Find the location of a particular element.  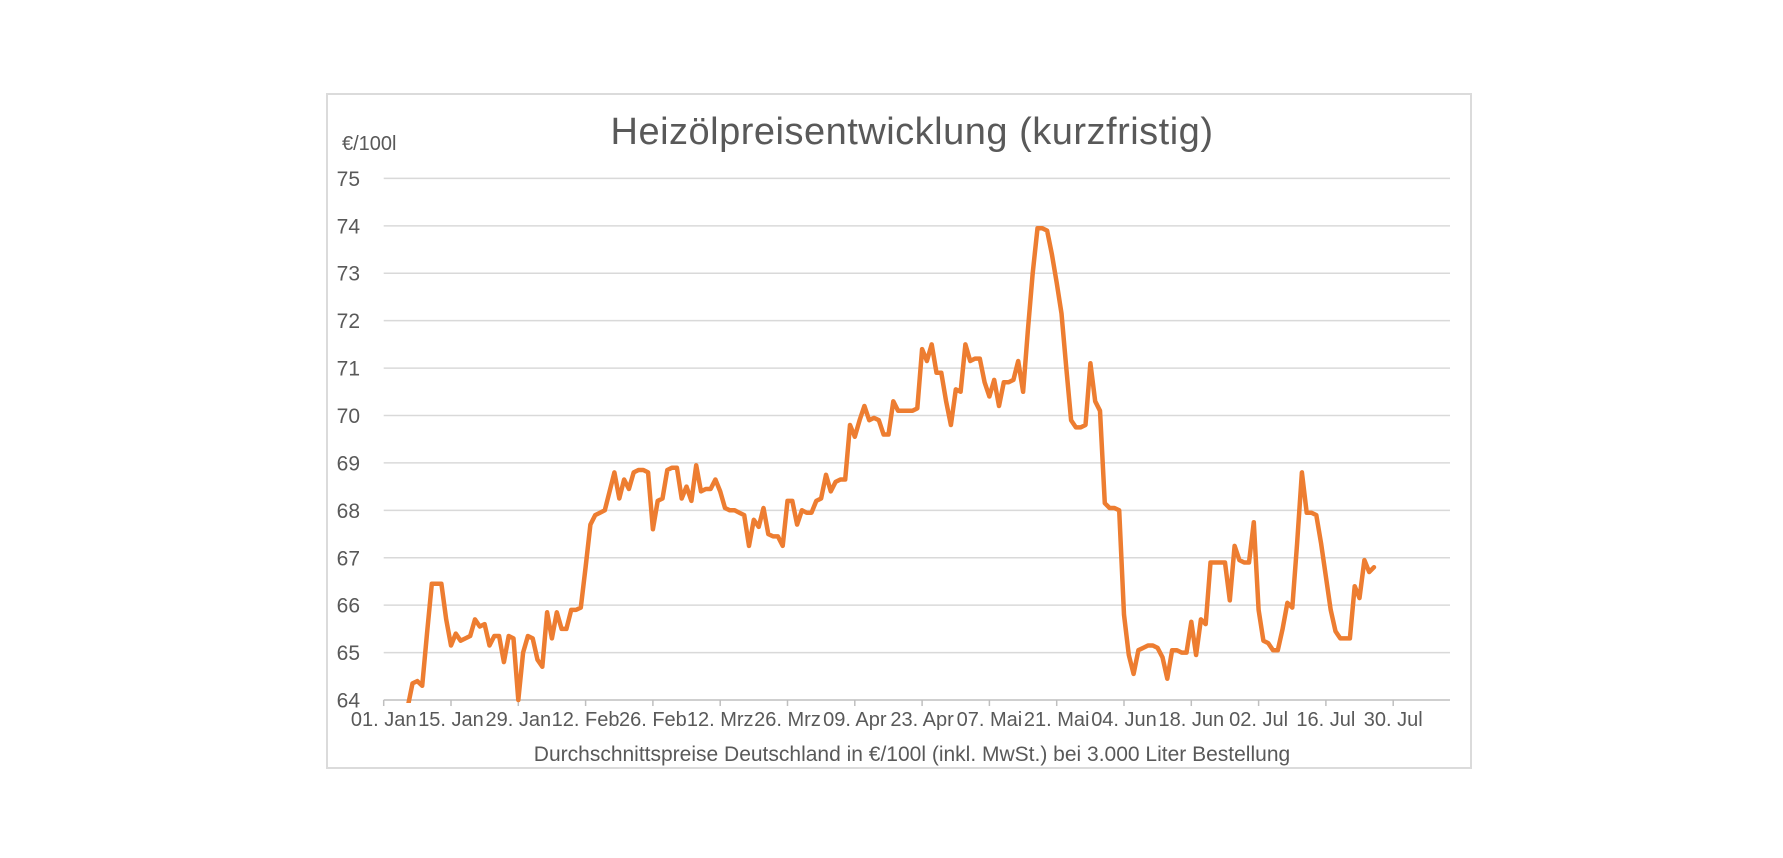

x-tick-label: 30. Jul is located at coordinates (1393, 720).